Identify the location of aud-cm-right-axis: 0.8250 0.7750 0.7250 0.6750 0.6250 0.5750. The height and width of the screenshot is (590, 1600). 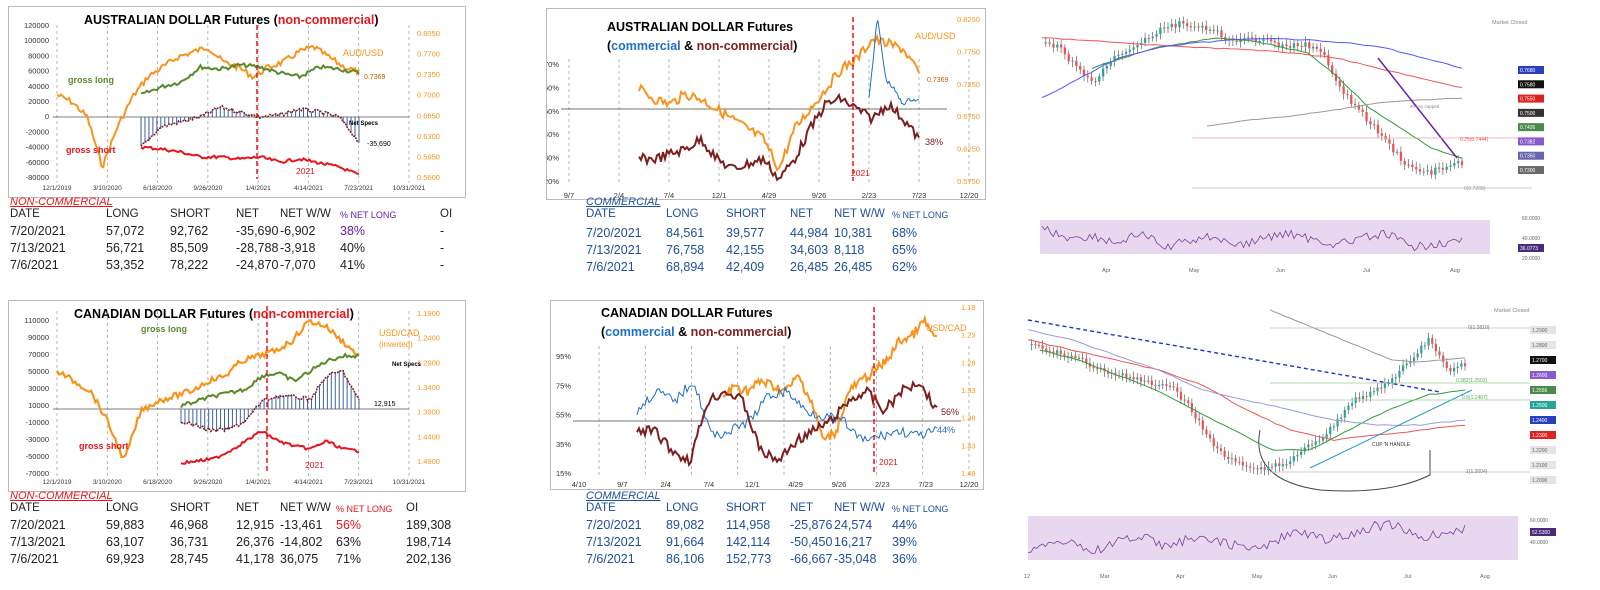
(968, 100).